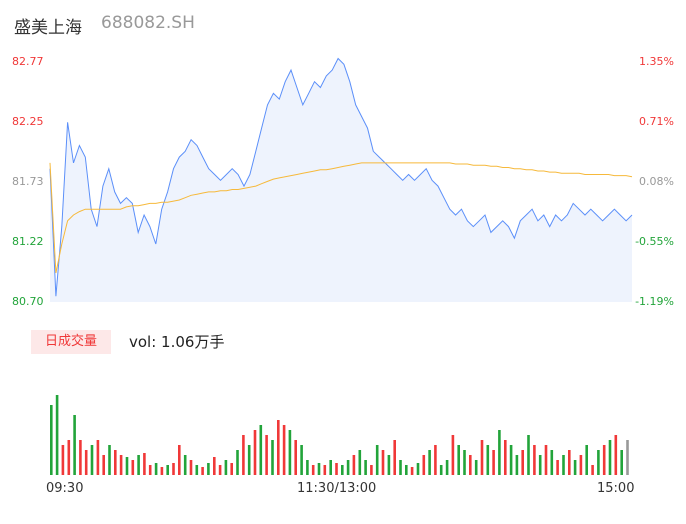 The image size is (686, 524). What do you see at coordinates (339, 435) in the screenshot?
I see `volume-bars` at bounding box center [339, 435].